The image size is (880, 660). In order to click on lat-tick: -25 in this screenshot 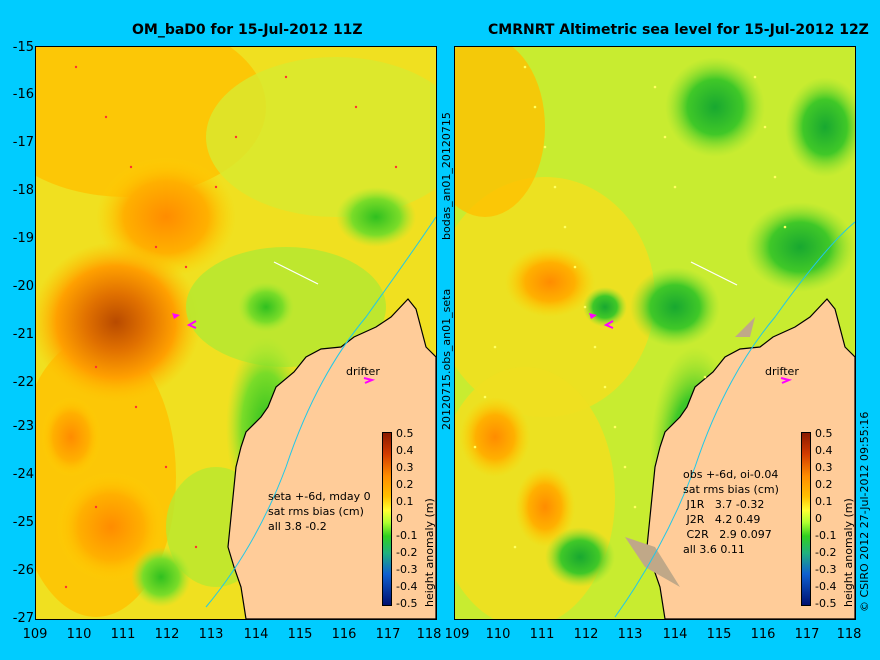, I will do `click(23, 522)`.